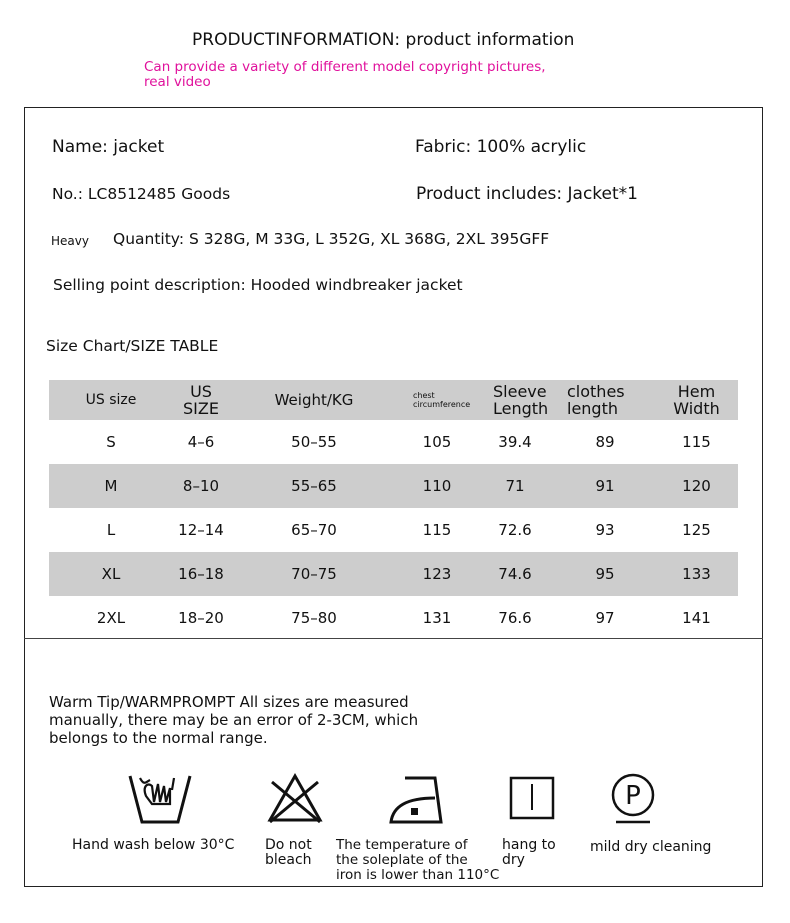 The width and height of the screenshot is (790, 923). I want to click on care-label-hand-wash: Hand wash below 30°C, so click(153, 845).